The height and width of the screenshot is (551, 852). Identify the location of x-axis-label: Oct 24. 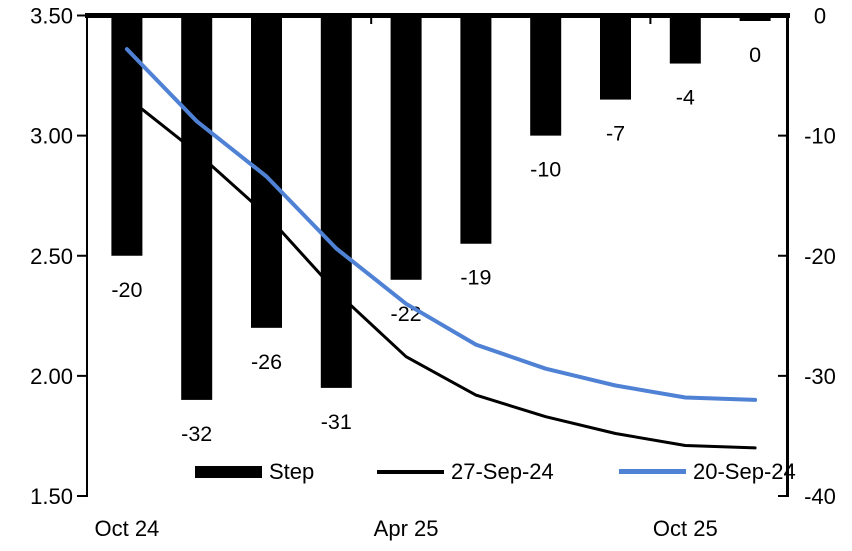
(126, 528).